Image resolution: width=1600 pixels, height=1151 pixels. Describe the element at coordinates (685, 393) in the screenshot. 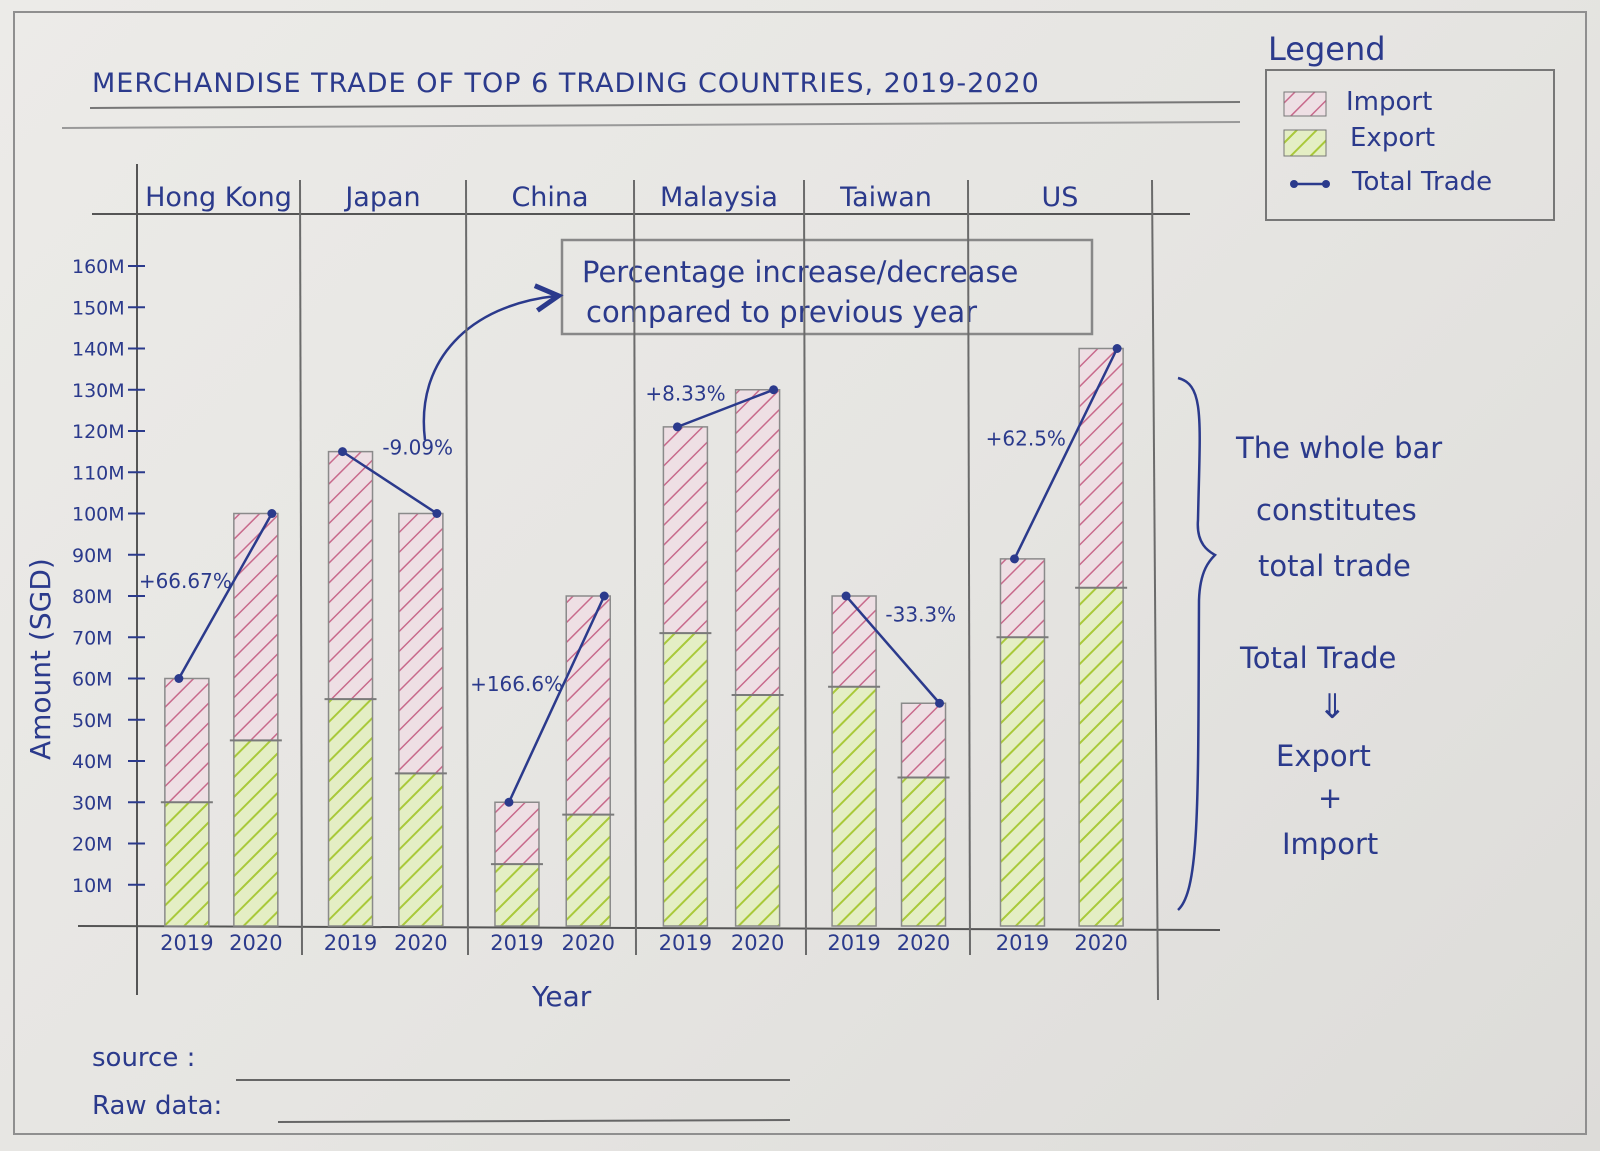

I see `percent-change-label: +8.33%` at that location.